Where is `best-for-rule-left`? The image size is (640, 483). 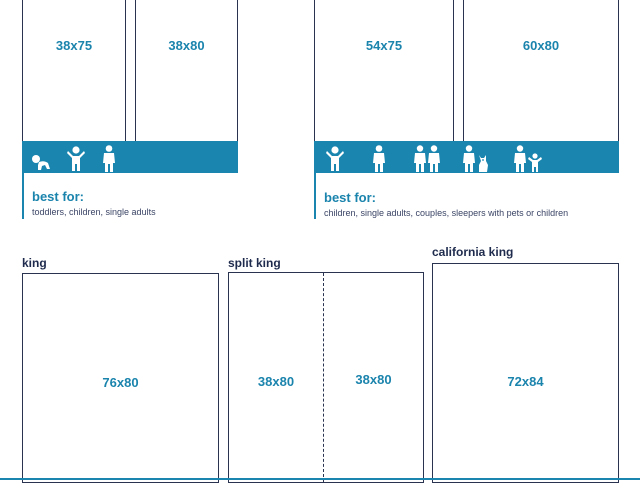
best-for-rule-left is located at coordinates (23, 196).